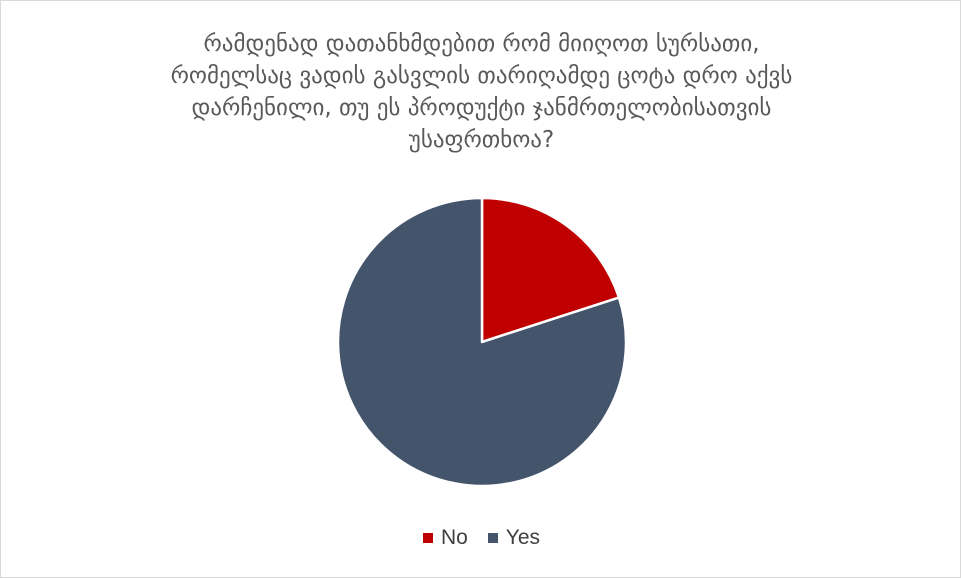 This screenshot has height=579, width=961. I want to click on legend-label: No, so click(454, 537).